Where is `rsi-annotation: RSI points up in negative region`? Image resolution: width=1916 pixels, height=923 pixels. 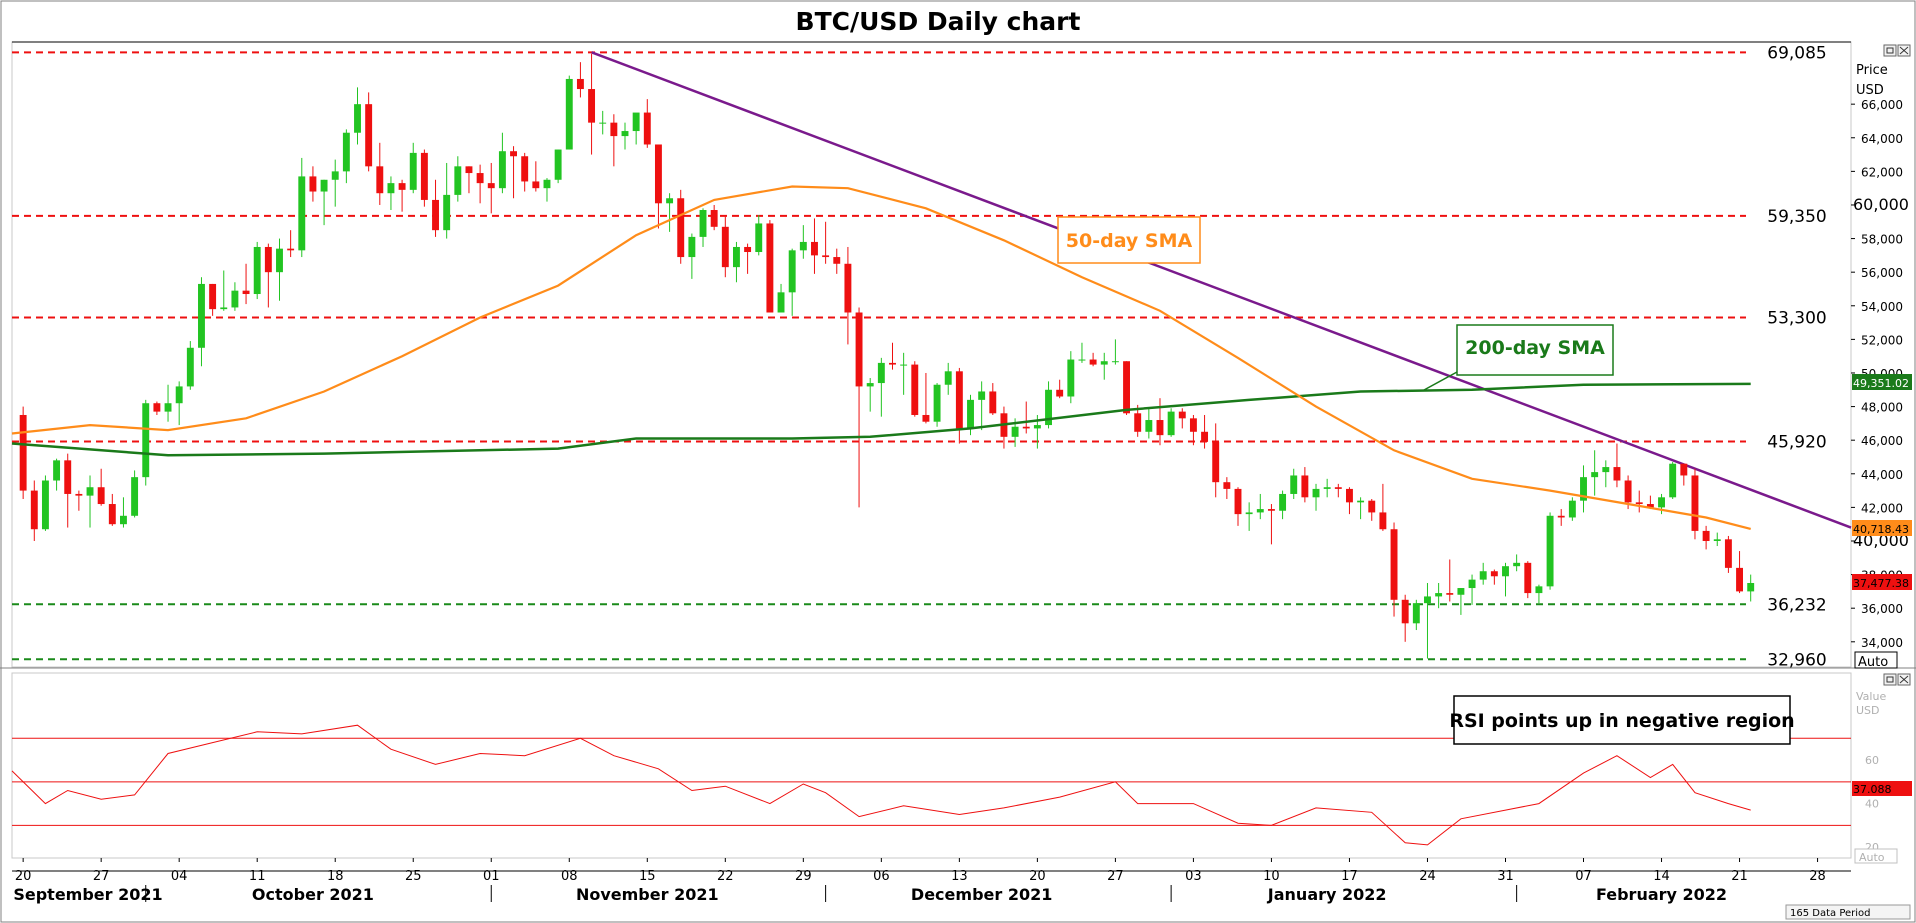
rsi-annotation: RSI points up in negative region is located at coordinates (1622, 720).